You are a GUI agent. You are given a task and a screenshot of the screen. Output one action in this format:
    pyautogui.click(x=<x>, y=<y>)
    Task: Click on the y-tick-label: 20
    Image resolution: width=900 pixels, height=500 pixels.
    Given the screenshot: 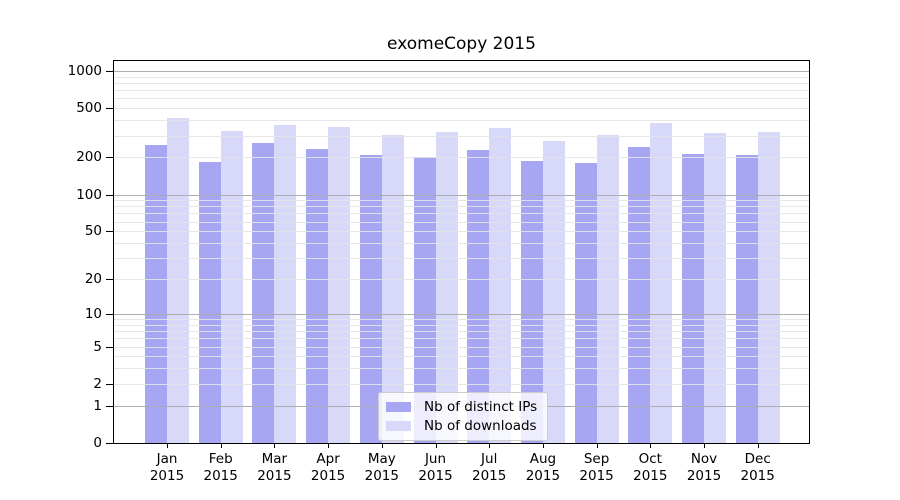 What is the action you would take?
    pyautogui.click(x=93, y=279)
    